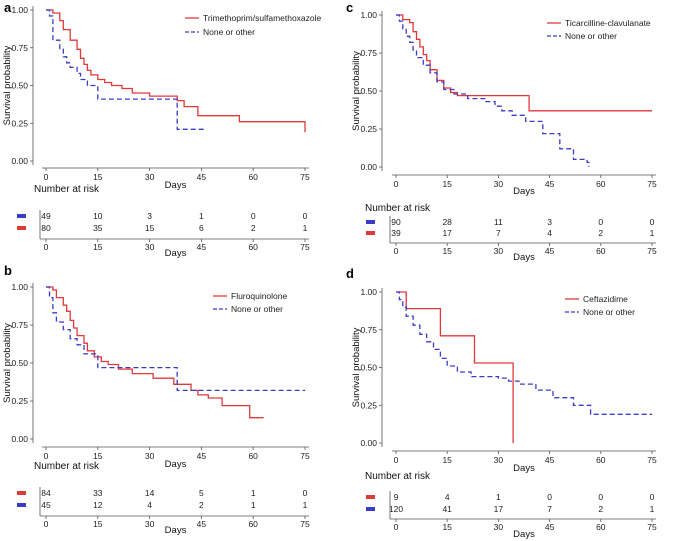 The height and width of the screenshot is (541, 685). What do you see at coordinates (524, 534) in the screenshot?
I see `risk-x-axis-label: Days` at bounding box center [524, 534].